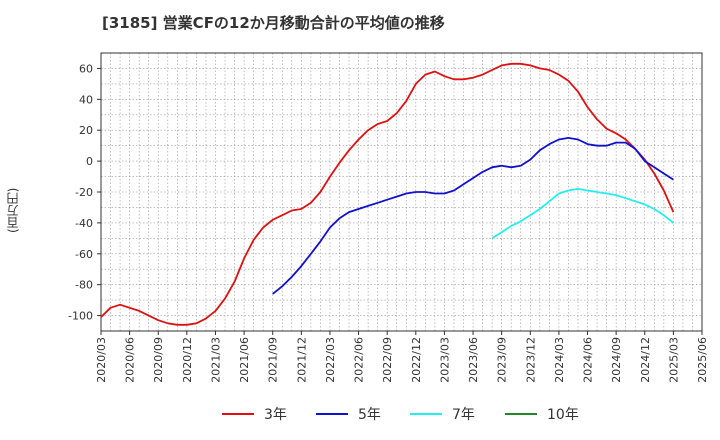 This screenshot has height=440, width=720. I want to click on legend-label: 10年, so click(563, 415).